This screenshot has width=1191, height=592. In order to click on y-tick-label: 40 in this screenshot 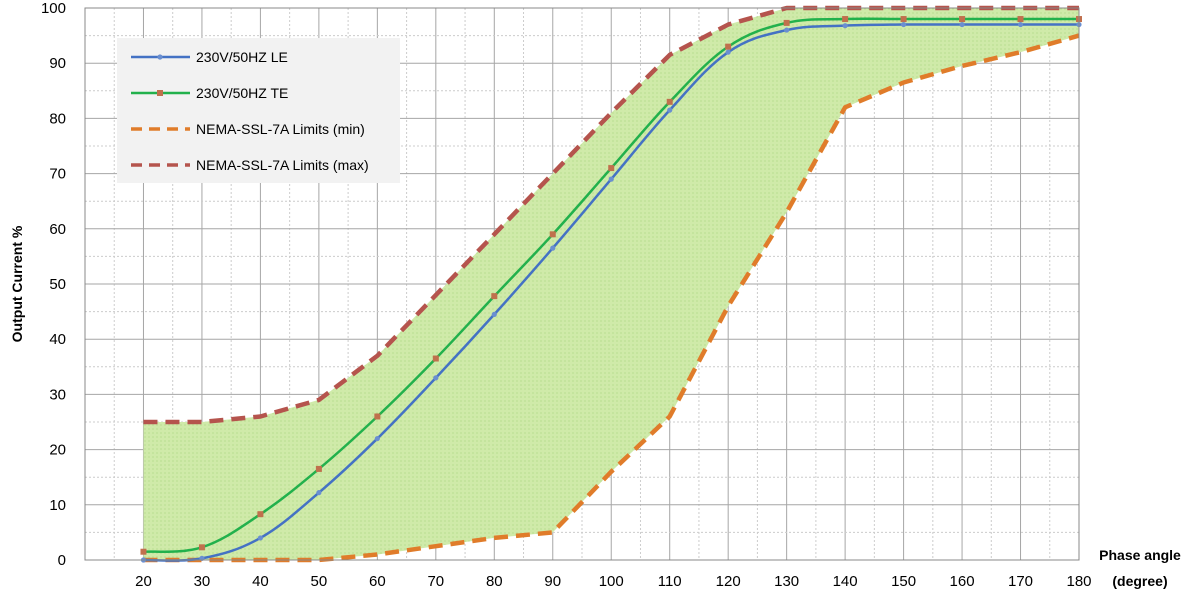, I will do `click(57, 339)`.